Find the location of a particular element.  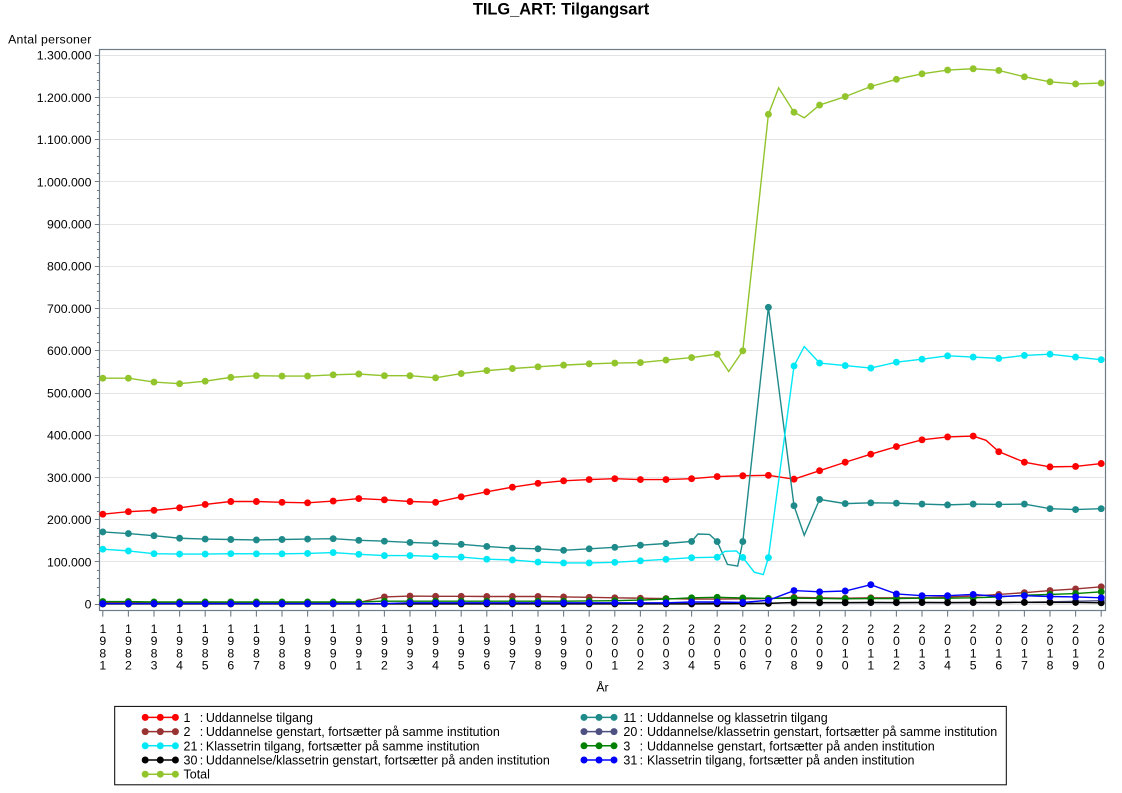

svg-text: 3 is located at coordinates (626, 746).